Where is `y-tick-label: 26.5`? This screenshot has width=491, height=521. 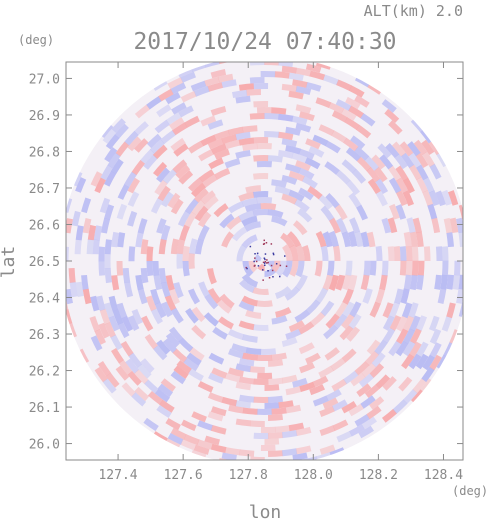
y-tick-label: 26.5 is located at coordinates (44, 262).